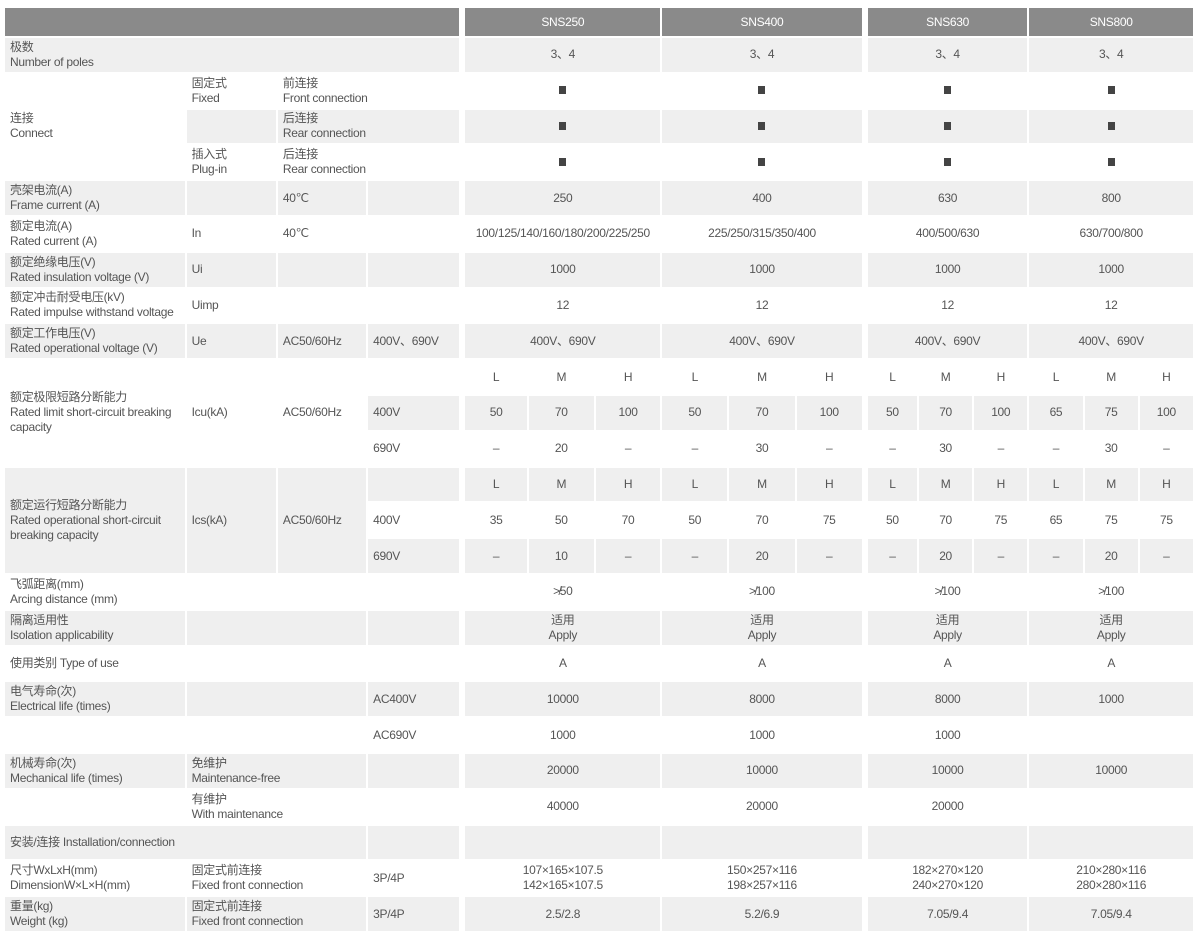  What do you see at coordinates (1112, 628) in the screenshot?
I see `model-value: 适用 Apply` at bounding box center [1112, 628].